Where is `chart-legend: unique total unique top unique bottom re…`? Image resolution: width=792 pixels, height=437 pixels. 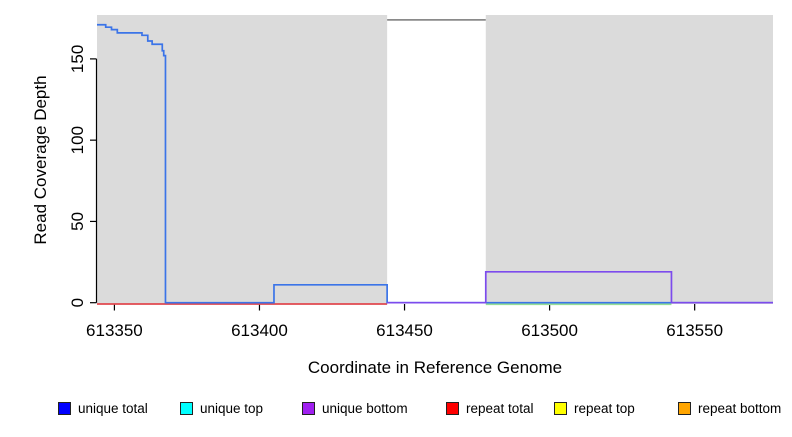 chart-legend: unique total unique top unique bottom re… is located at coordinates (396, 409).